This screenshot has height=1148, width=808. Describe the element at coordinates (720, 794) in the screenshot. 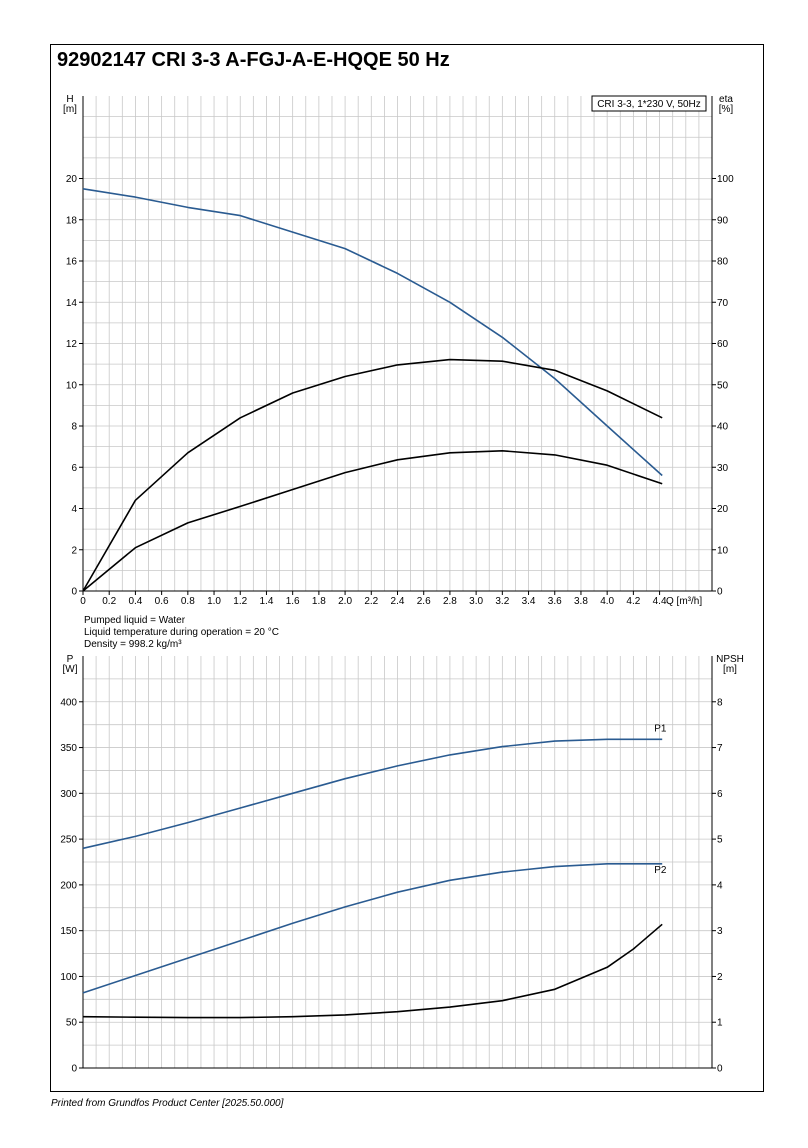

I see `y-tick-label-right: 6` at that location.